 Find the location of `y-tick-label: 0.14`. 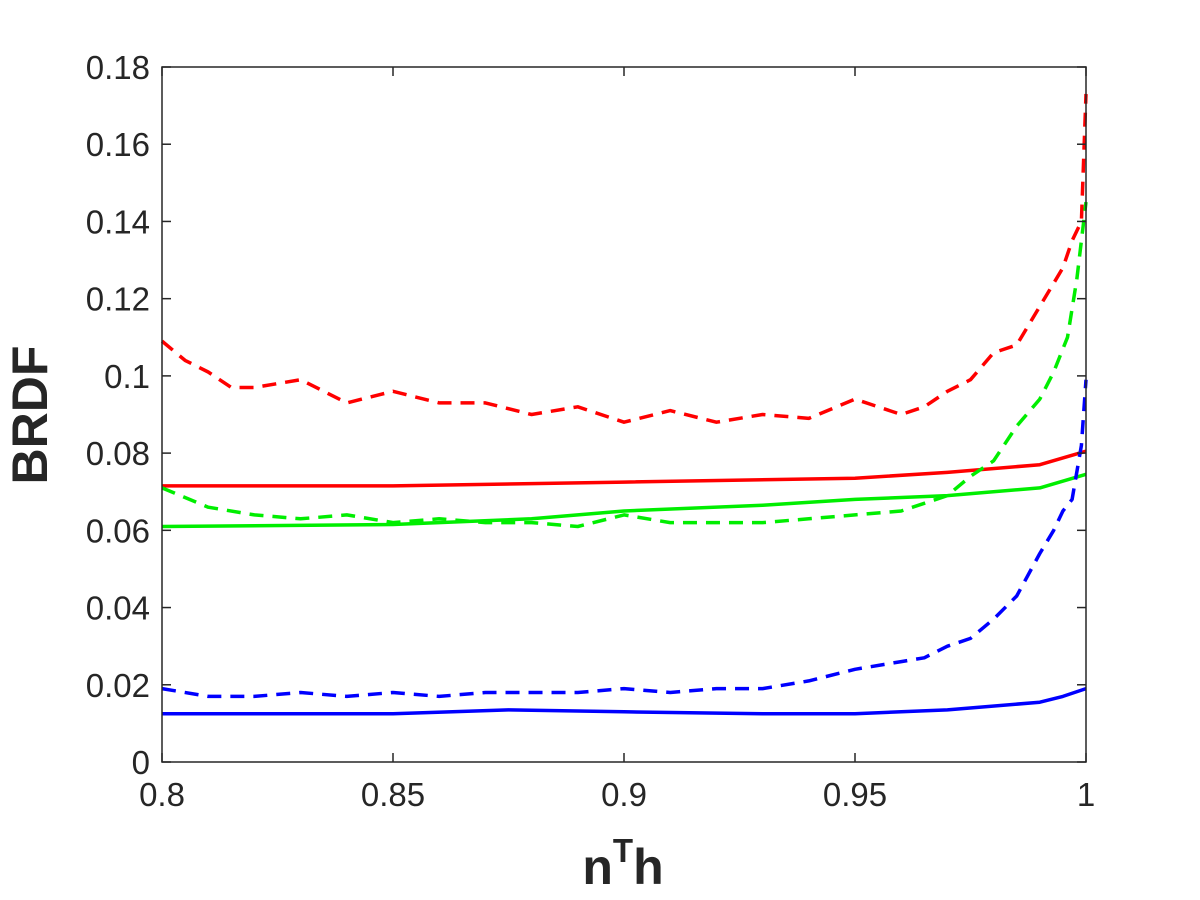

y-tick-label: 0.14 is located at coordinates (118, 221).